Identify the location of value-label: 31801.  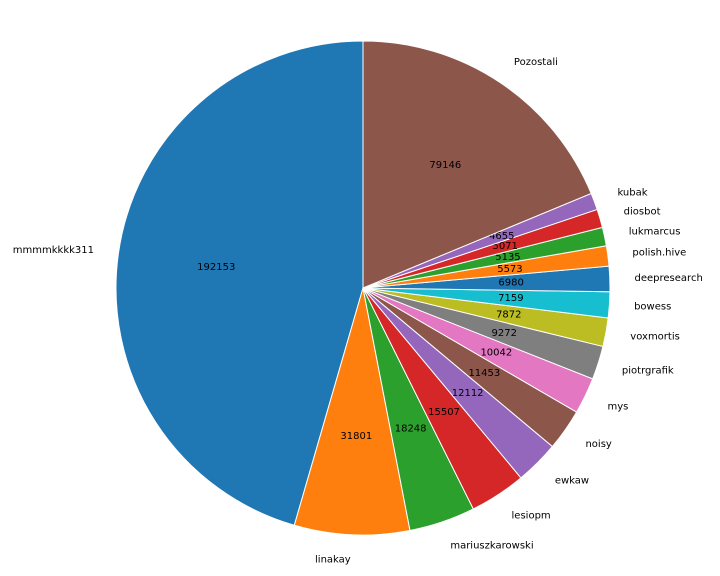
(356, 436).